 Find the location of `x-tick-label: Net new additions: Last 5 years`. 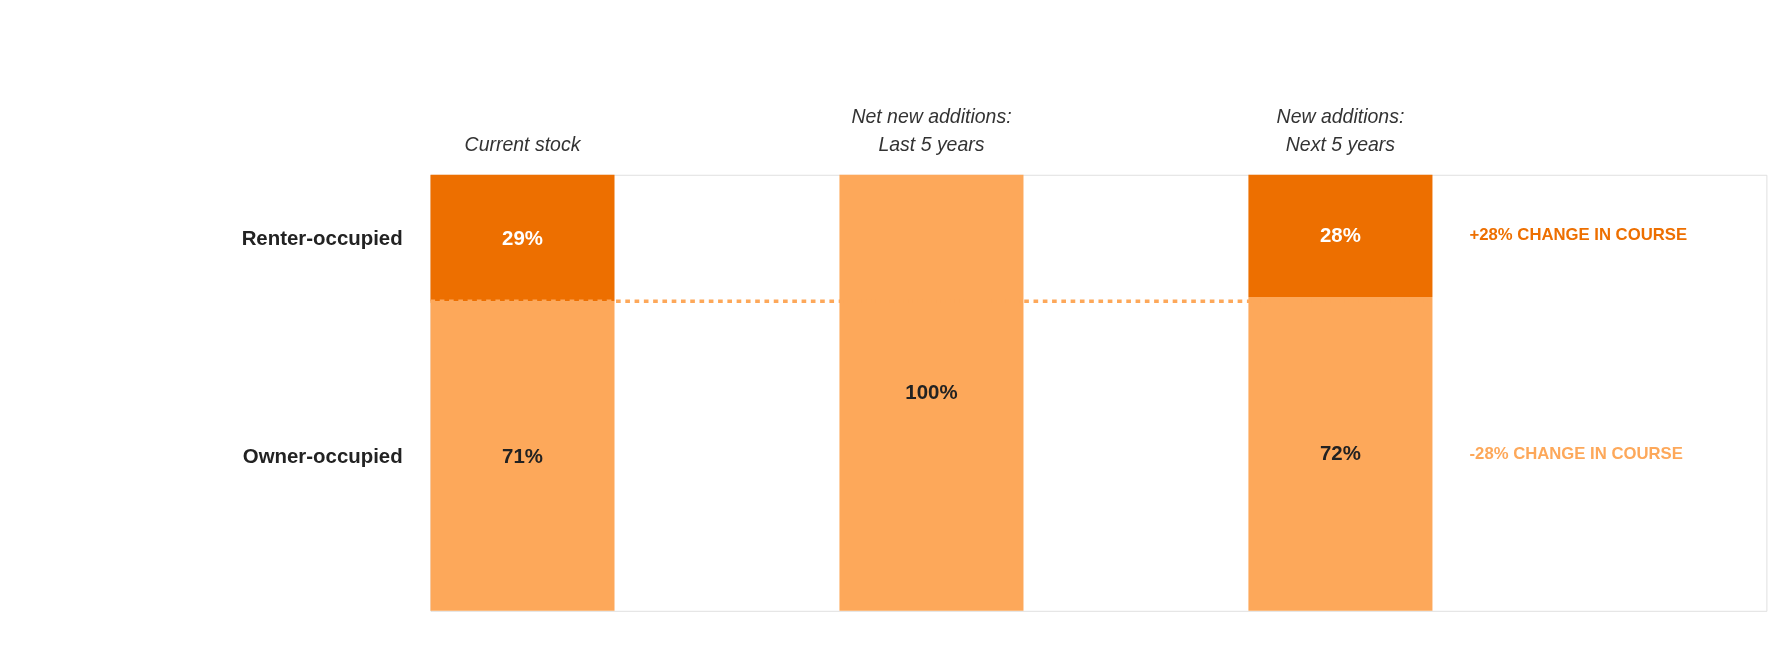

x-tick-label: Net new additions: Last 5 years is located at coordinates (931, 129).